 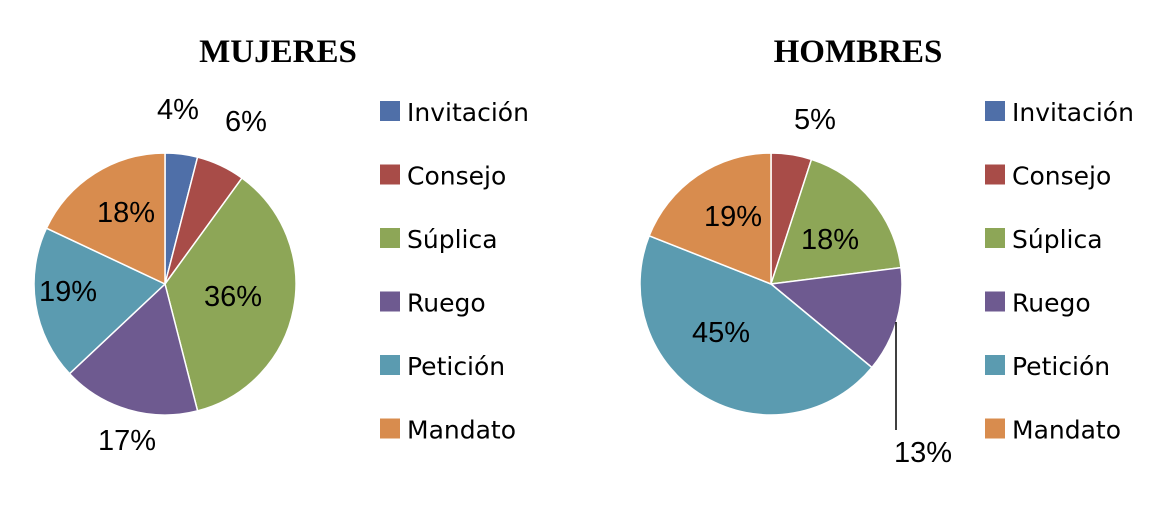 What do you see at coordinates (127, 441) in the screenshot?
I see `data-label-ruego: 17%` at bounding box center [127, 441].